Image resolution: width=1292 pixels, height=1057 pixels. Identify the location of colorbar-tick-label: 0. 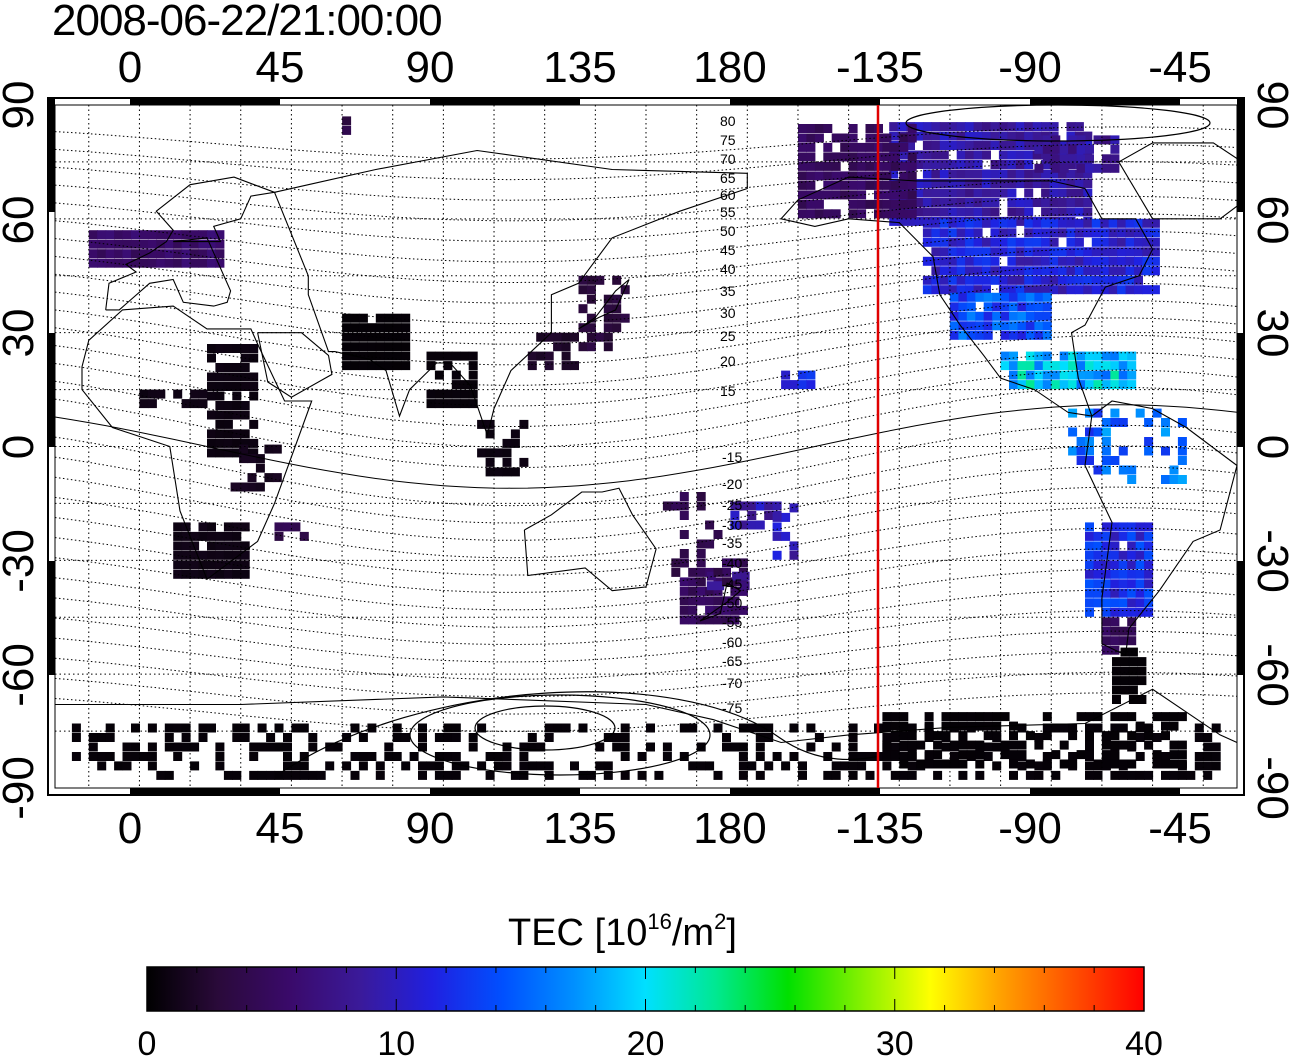
(147, 1041).